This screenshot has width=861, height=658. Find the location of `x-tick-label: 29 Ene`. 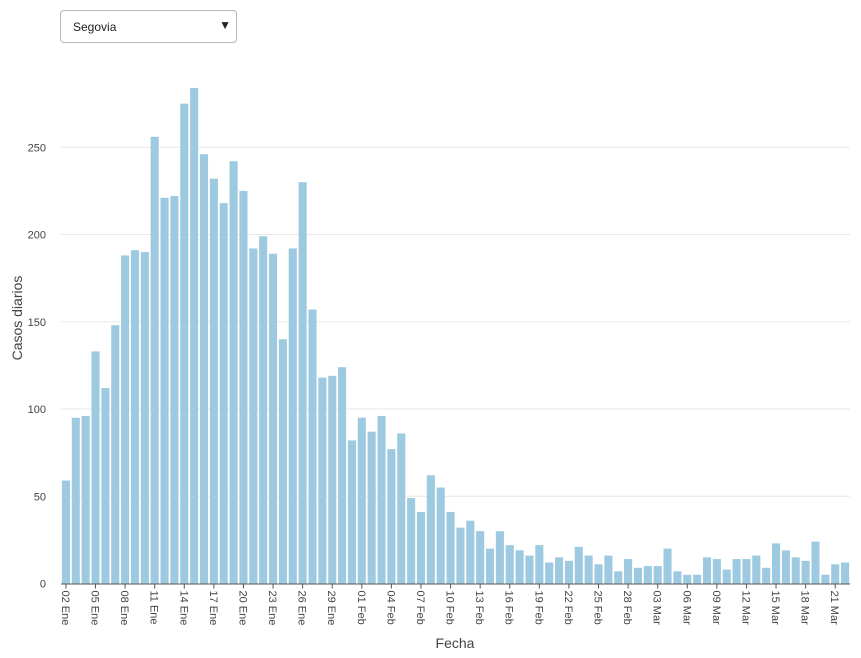

x-tick-label: 29 Ene is located at coordinates (331, 608).